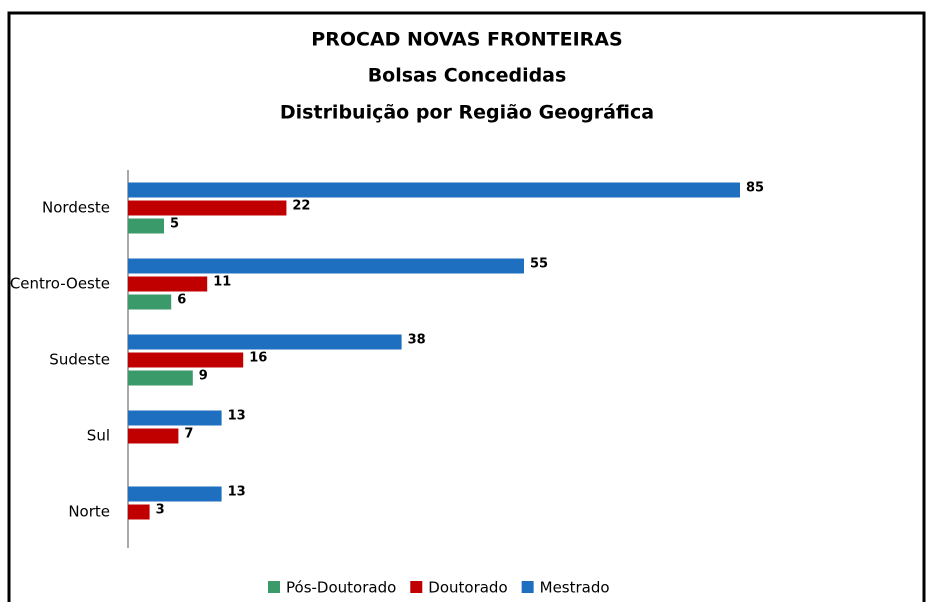  What do you see at coordinates (341, 588) in the screenshot?
I see `legend-label: Pós-Doutorado` at bounding box center [341, 588].